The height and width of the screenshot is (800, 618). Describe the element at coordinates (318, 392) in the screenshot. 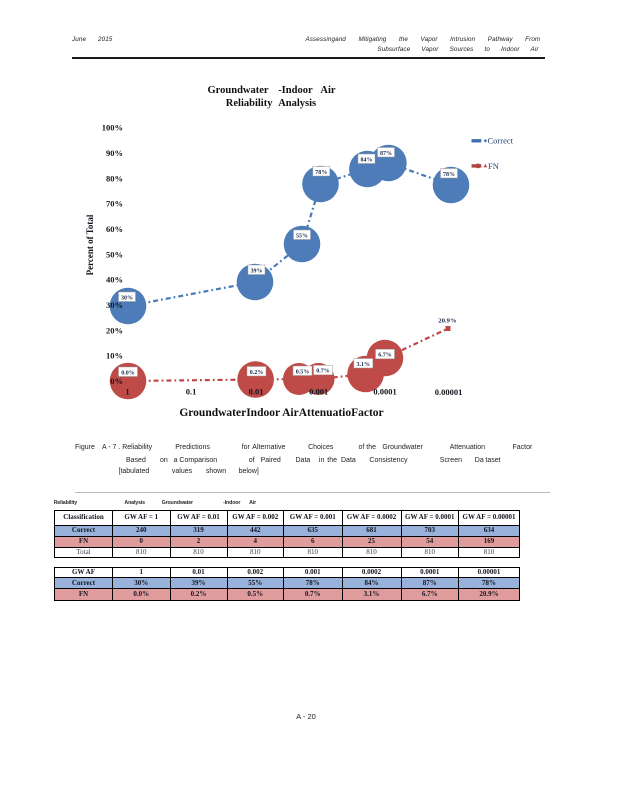

I see `svg-text: 0.001` at that location.